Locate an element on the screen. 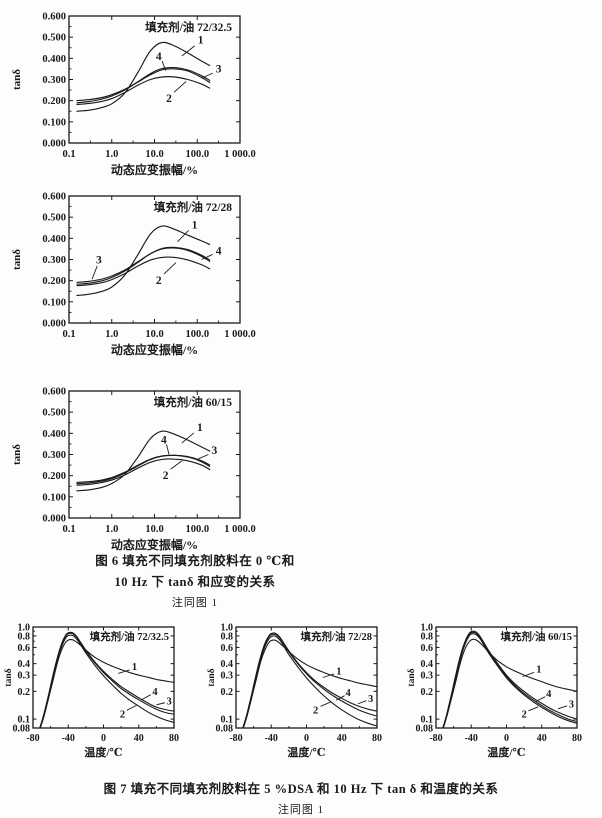 This screenshot has height=818, width=602. y-tick-label: 0.100 is located at coordinates (54, 122).